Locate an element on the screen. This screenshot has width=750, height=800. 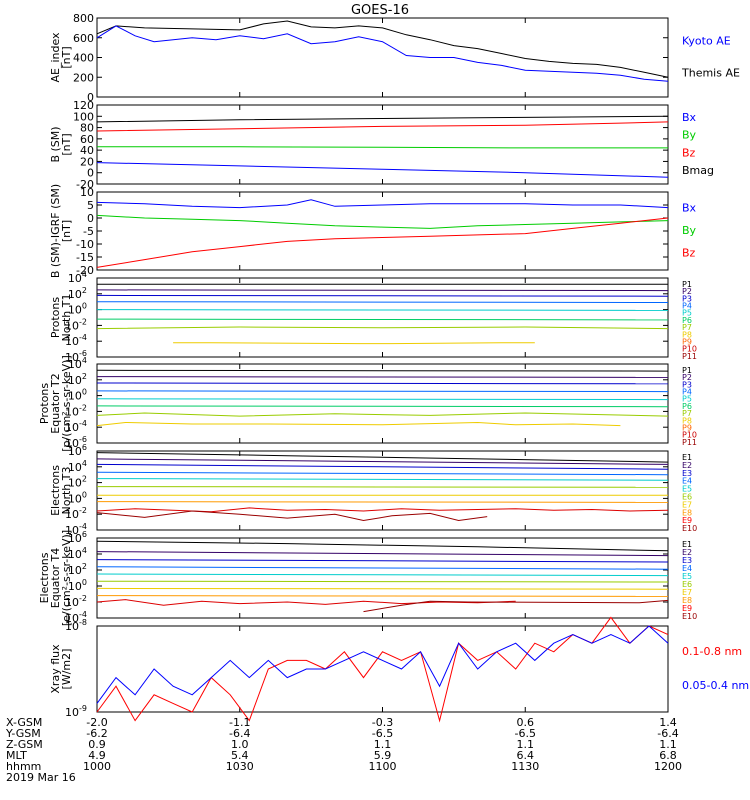
legend-entry: E10 is located at coordinates (689, 616).